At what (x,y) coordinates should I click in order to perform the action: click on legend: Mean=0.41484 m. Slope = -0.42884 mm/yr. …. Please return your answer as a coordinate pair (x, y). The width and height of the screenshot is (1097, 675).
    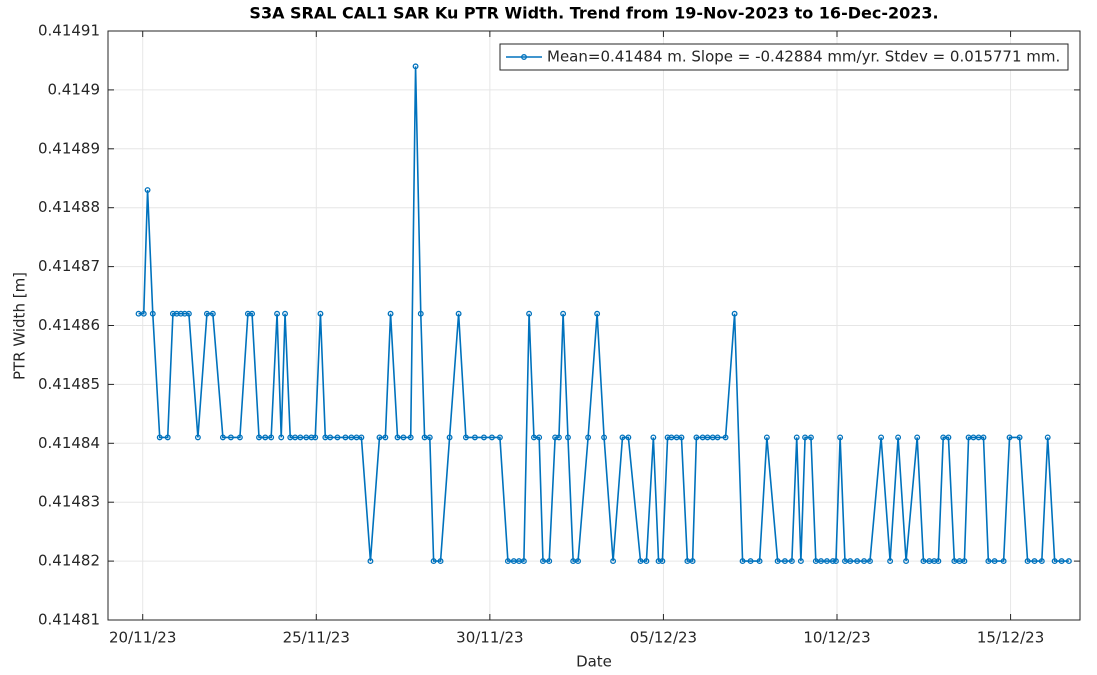
    Looking at the image, I should click on (784, 57).